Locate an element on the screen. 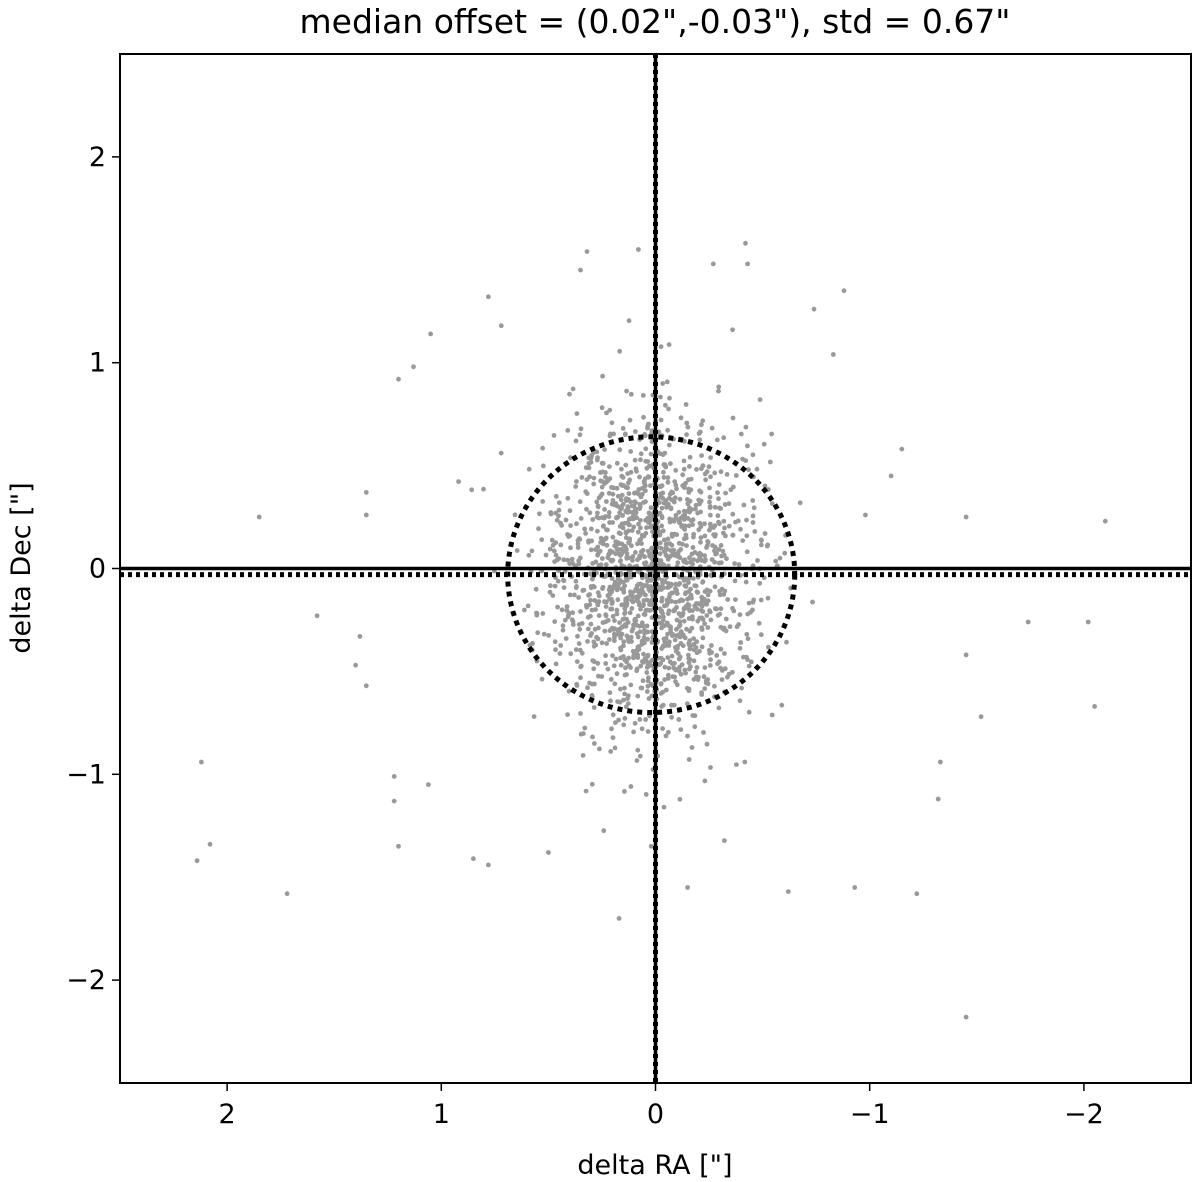 The width and height of the screenshot is (1200, 1182). y-tick-label: −1 is located at coordinates (86, 774).